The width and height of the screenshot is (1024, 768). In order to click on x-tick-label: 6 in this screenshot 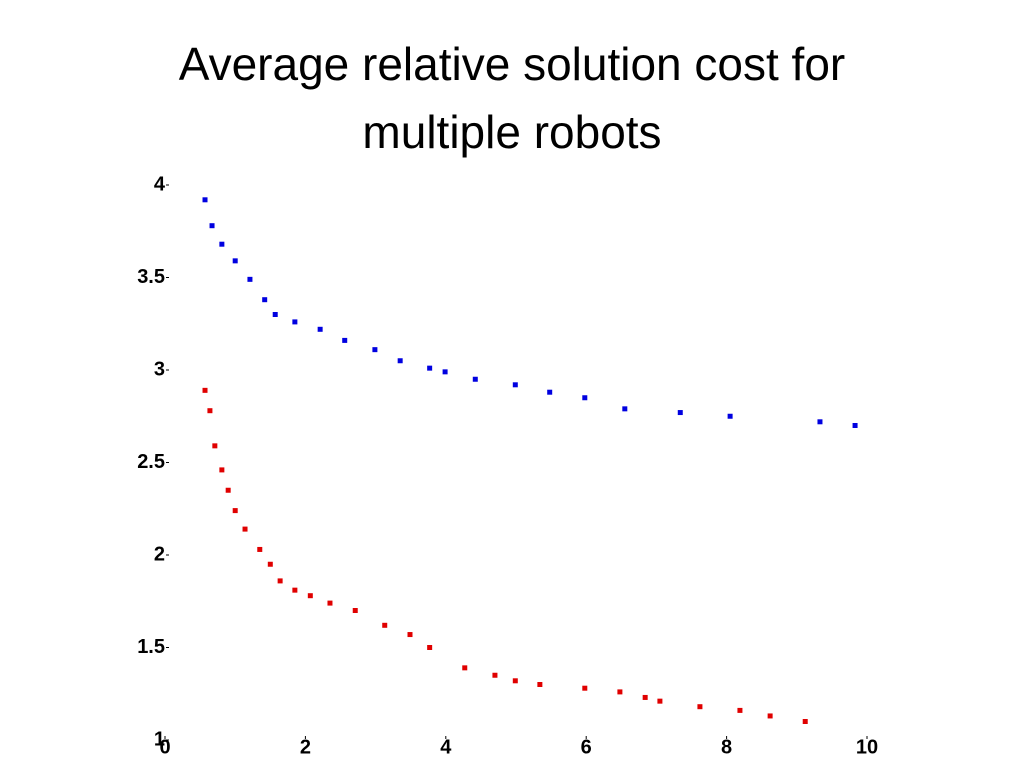, I will do `click(586, 747)`.